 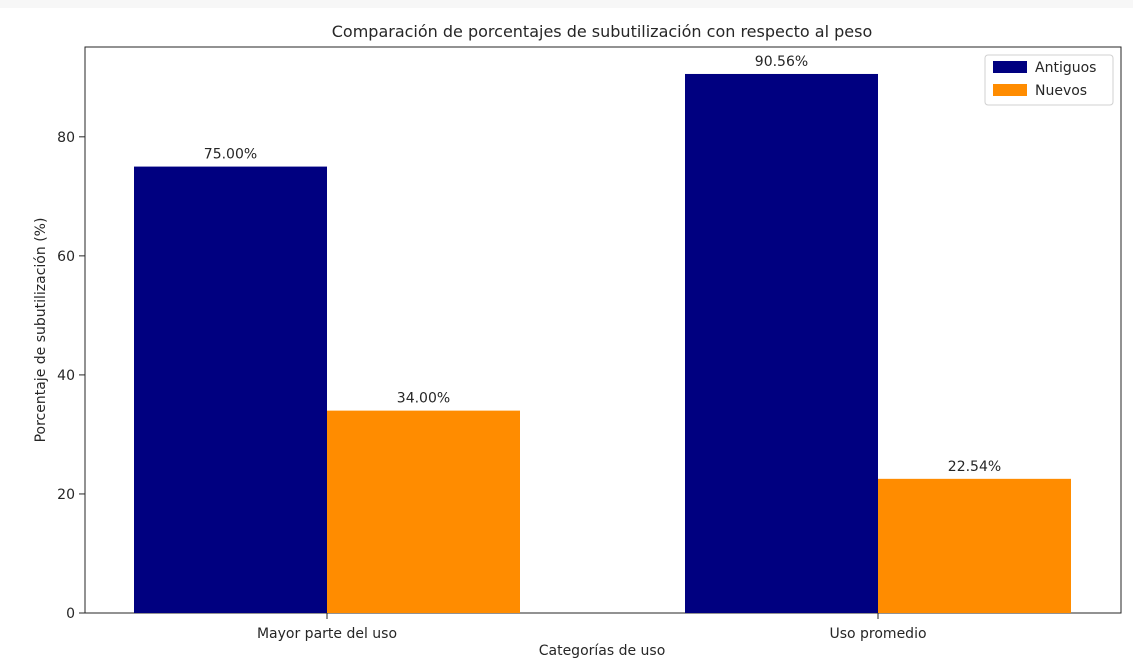 What do you see at coordinates (66, 257) in the screenshot?
I see `y-tick-label: 60` at bounding box center [66, 257].